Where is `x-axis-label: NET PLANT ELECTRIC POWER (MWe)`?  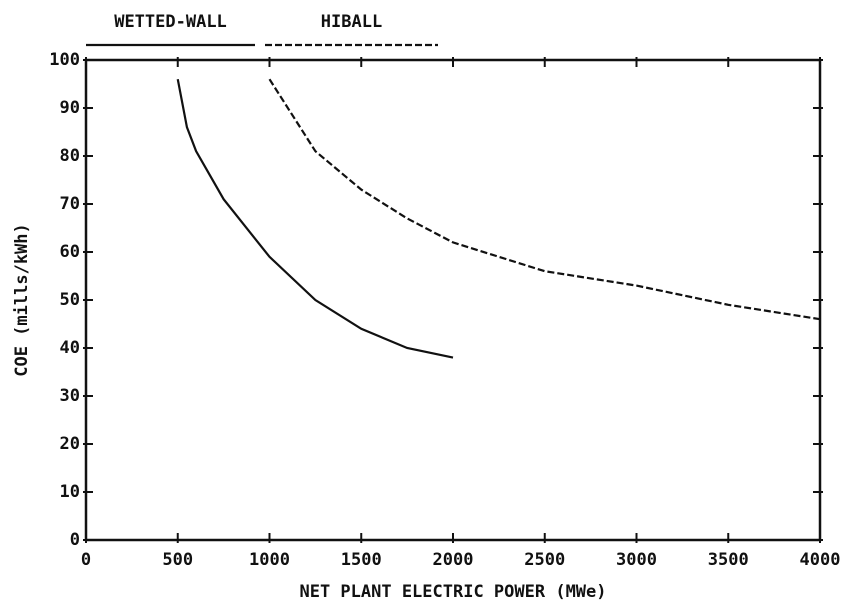 x-axis-label: NET PLANT ELECTRIC POWER (MWe) is located at coordinates (452, 592).